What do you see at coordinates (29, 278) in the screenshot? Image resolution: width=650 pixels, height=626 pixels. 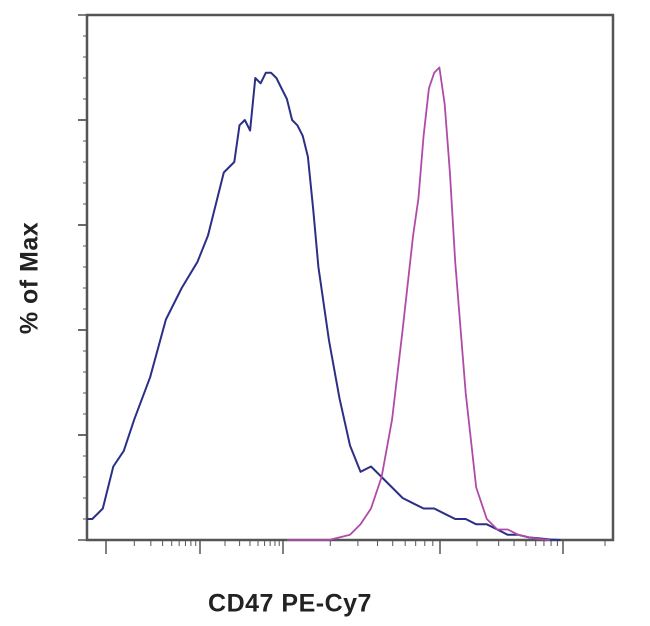 I see `y-axis-label: % of Max` at bounding box center [29, 278].